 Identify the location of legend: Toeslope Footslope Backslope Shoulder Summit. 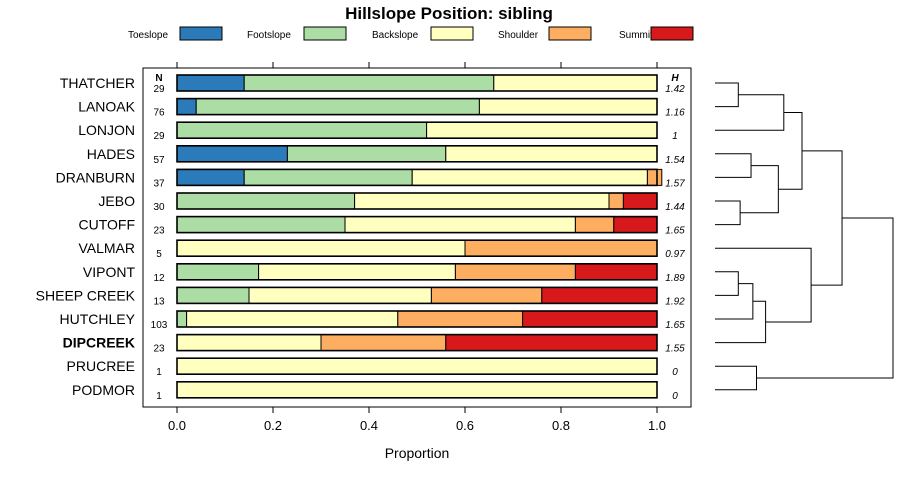
(411, 33).